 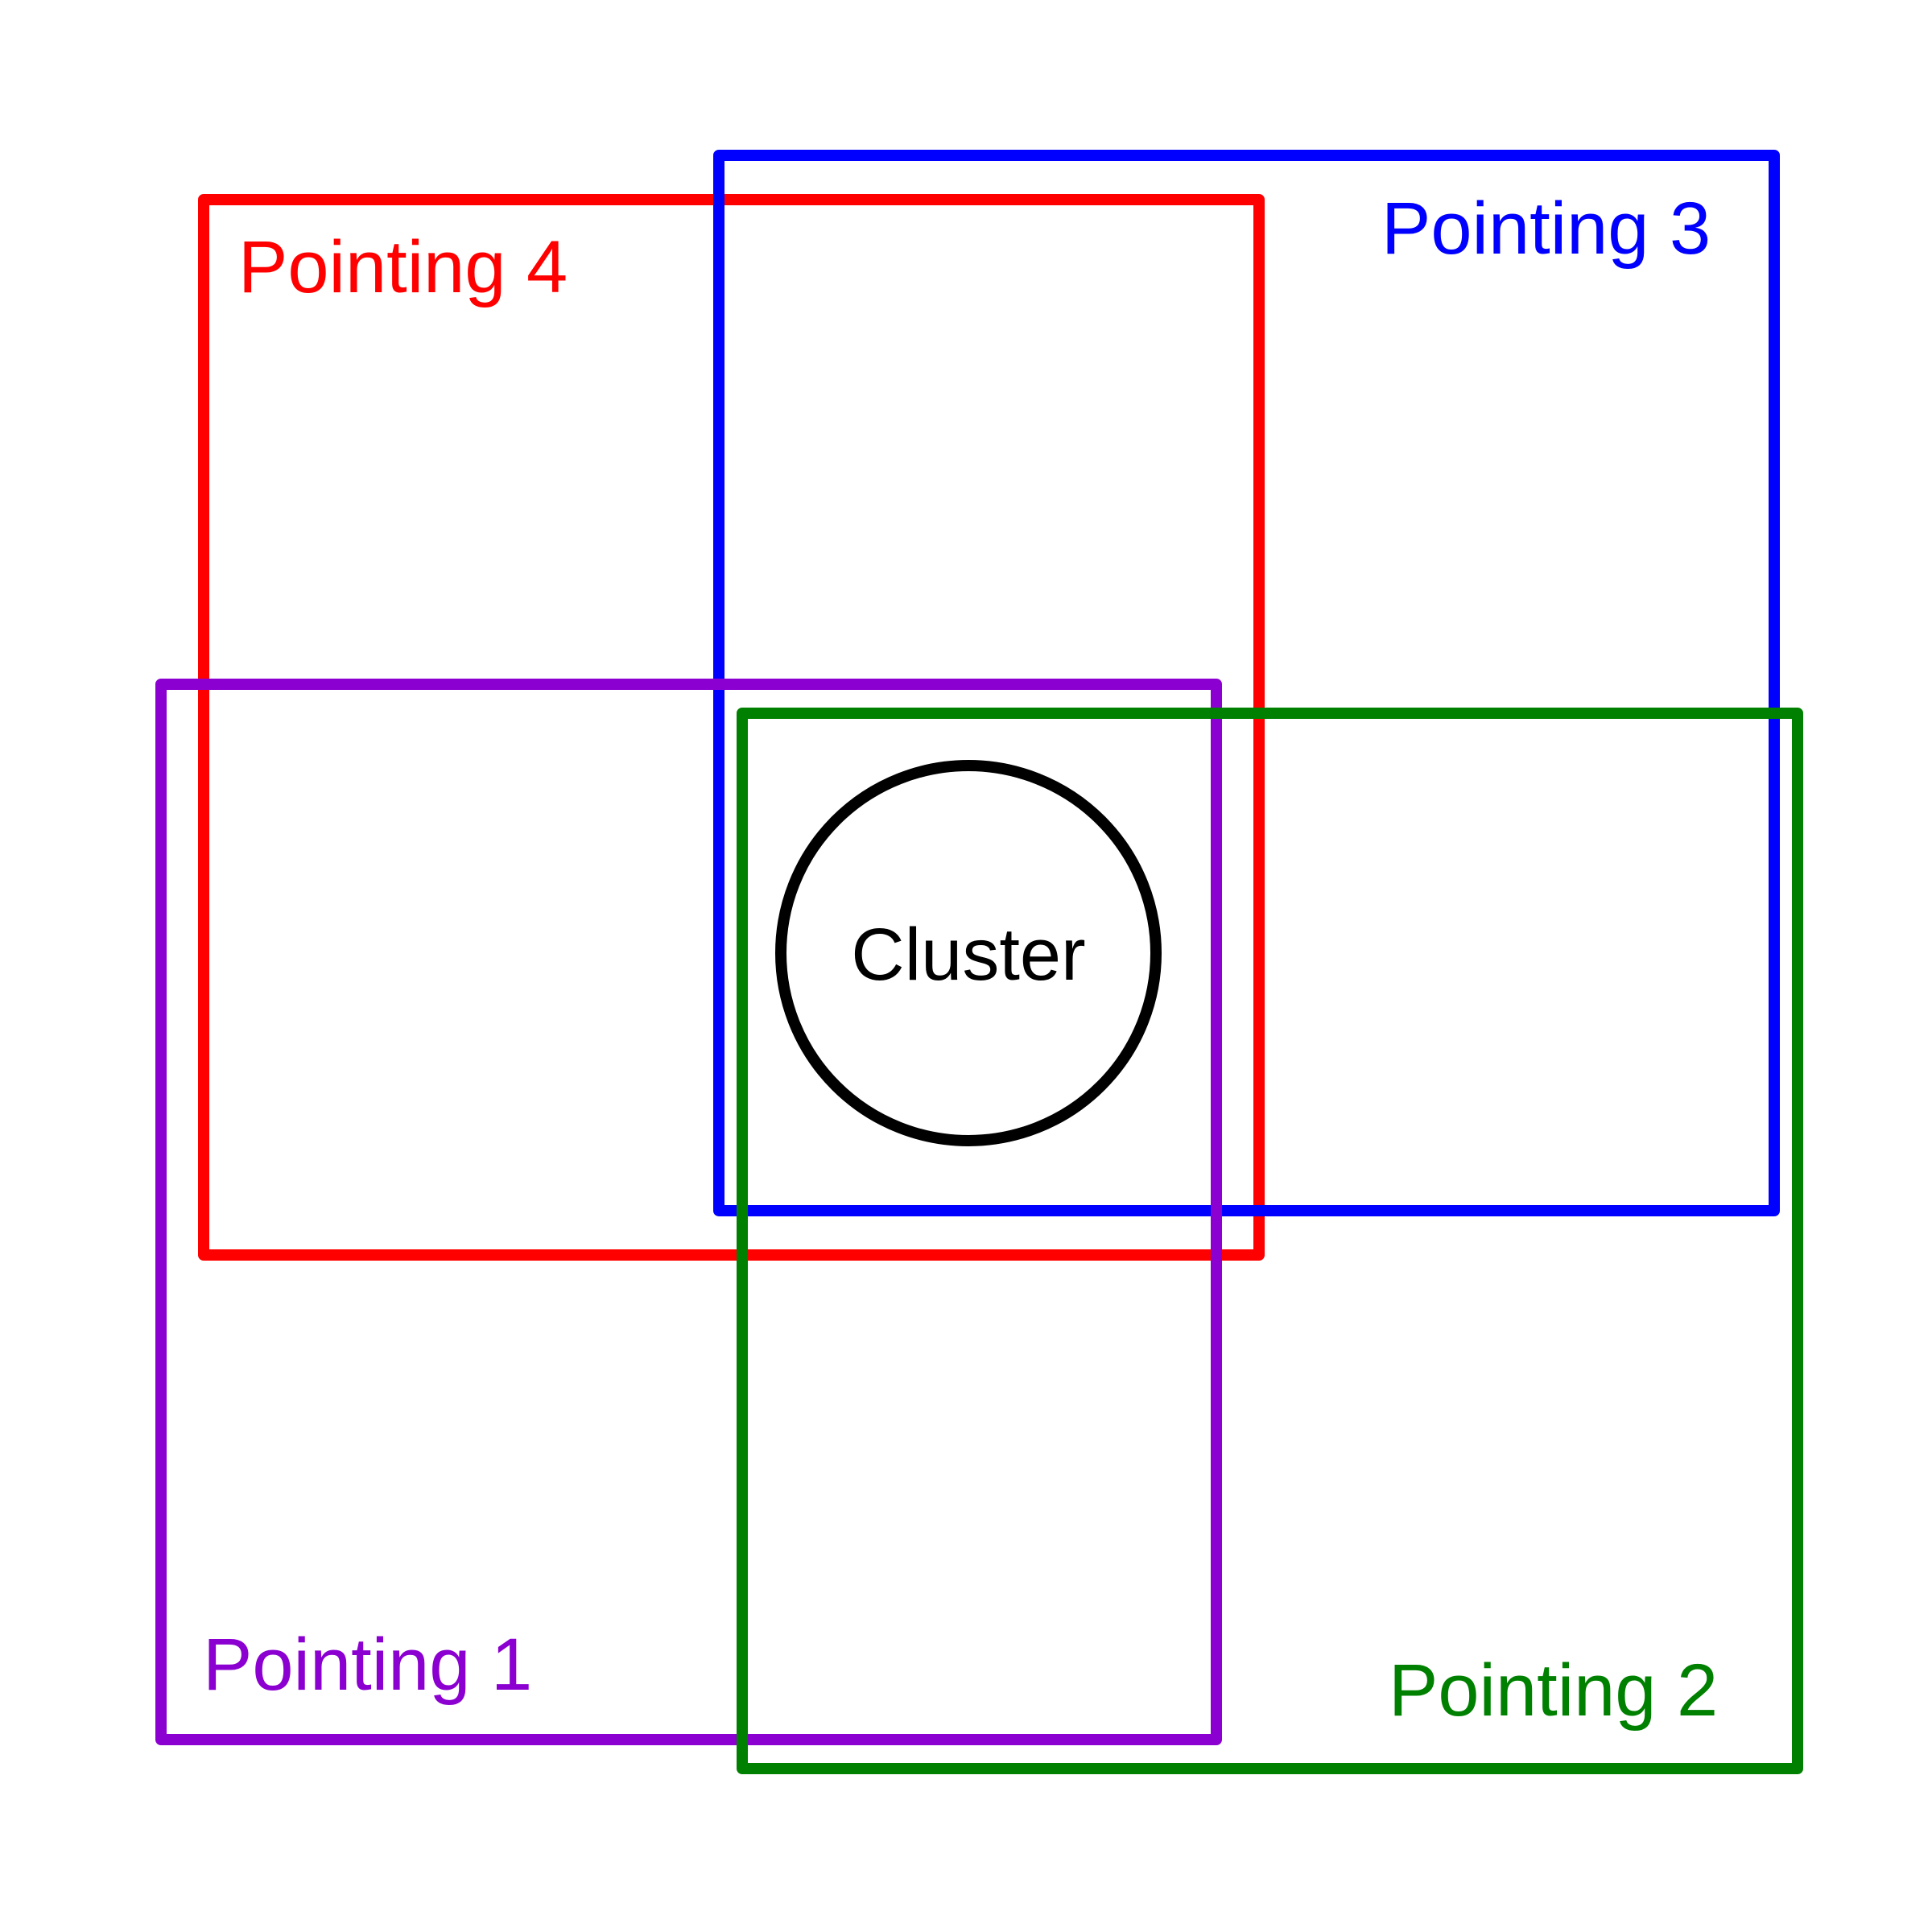 I want to click on pointing-4-label: Pointing 4, so click(x=403, y=267).